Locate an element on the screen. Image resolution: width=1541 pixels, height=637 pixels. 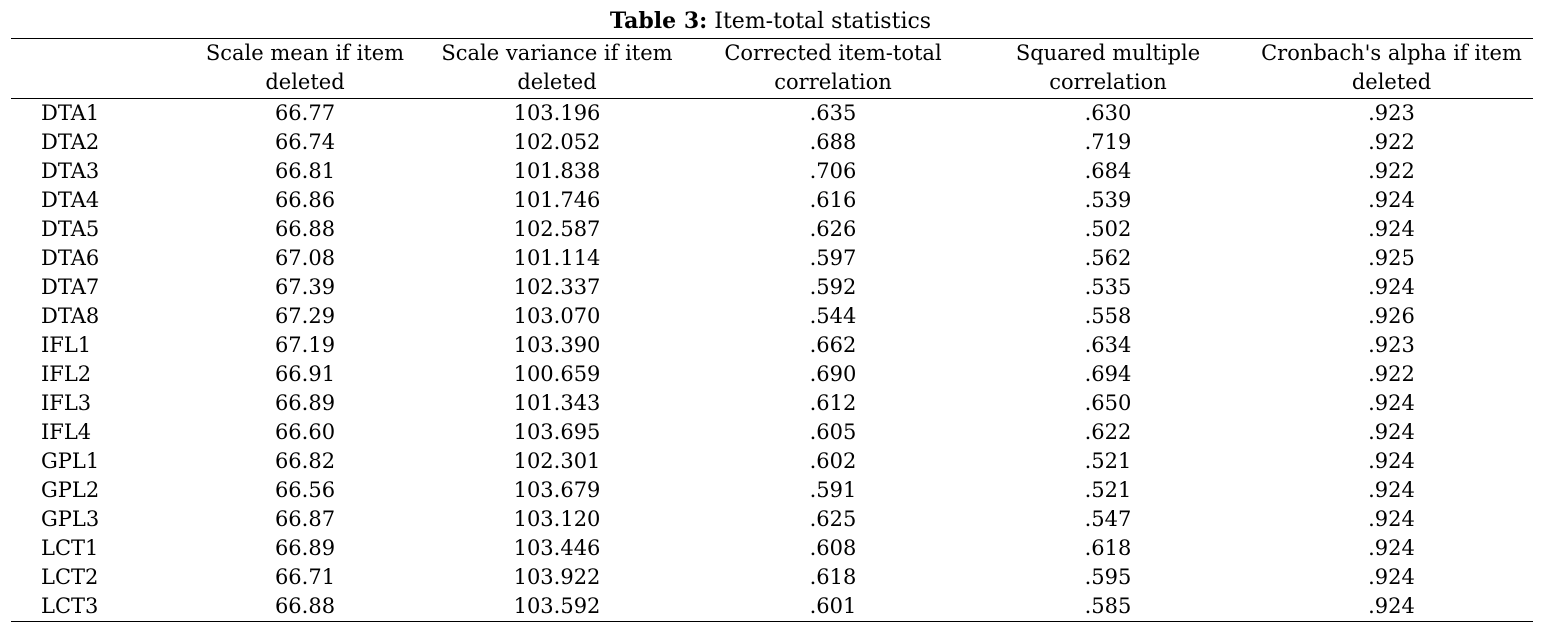
cell-squared-multiple-correlation: .547 is located at coordinates (1108, 519).